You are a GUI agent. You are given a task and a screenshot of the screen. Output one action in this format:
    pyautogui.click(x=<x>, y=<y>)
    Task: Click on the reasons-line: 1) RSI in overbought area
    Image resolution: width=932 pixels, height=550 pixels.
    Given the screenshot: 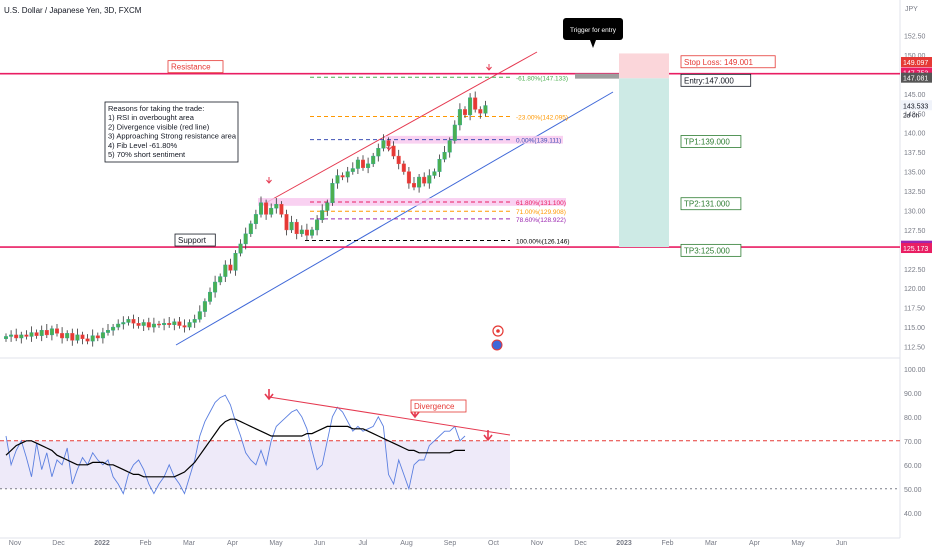 What is the action you would take?
    pyautogui.click(x=151, y=117)
    